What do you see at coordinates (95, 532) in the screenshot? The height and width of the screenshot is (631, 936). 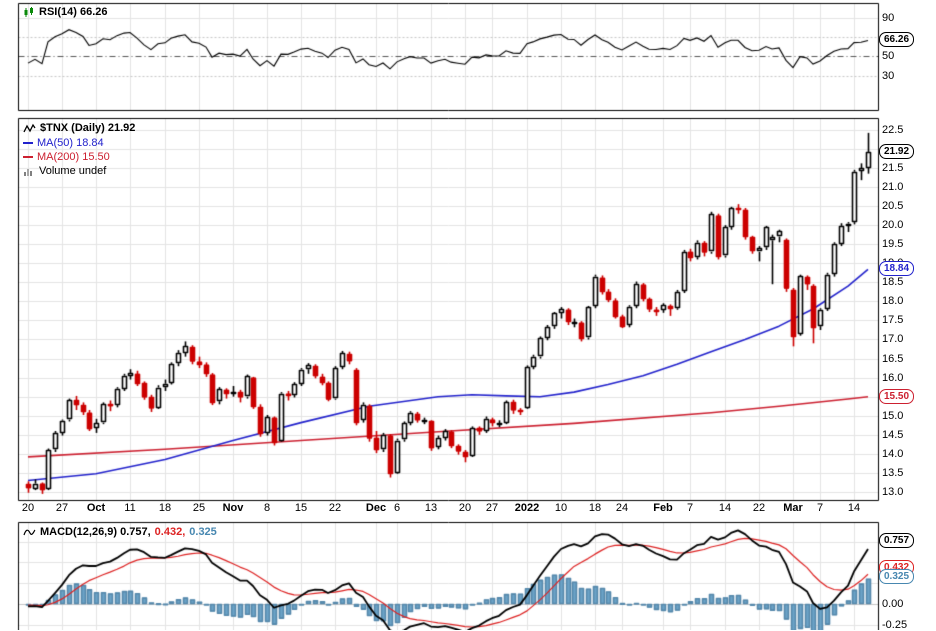 I see `macd-label-main: MACD(12,26,9) 0.757,` at bounding box center [95, 532].